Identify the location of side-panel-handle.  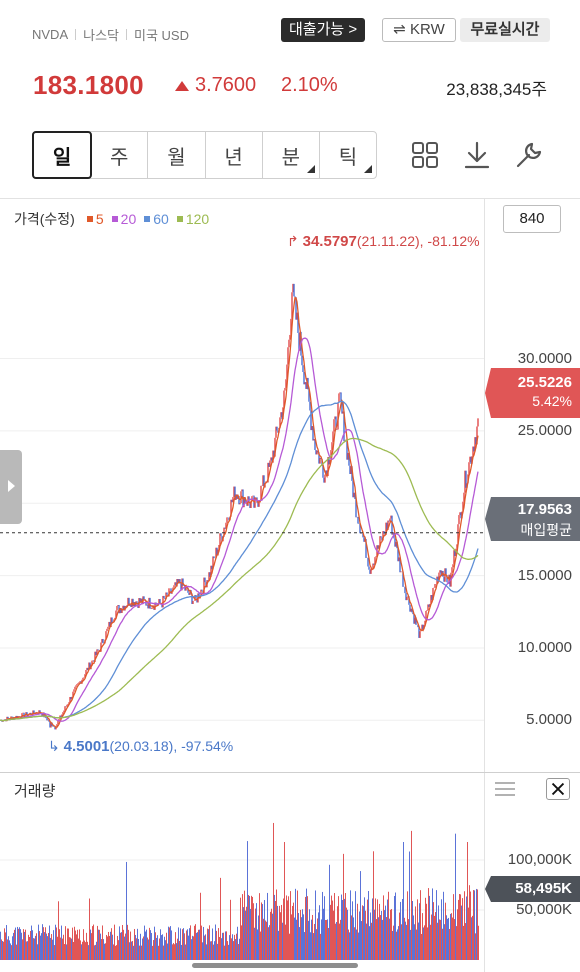
(11, 487).